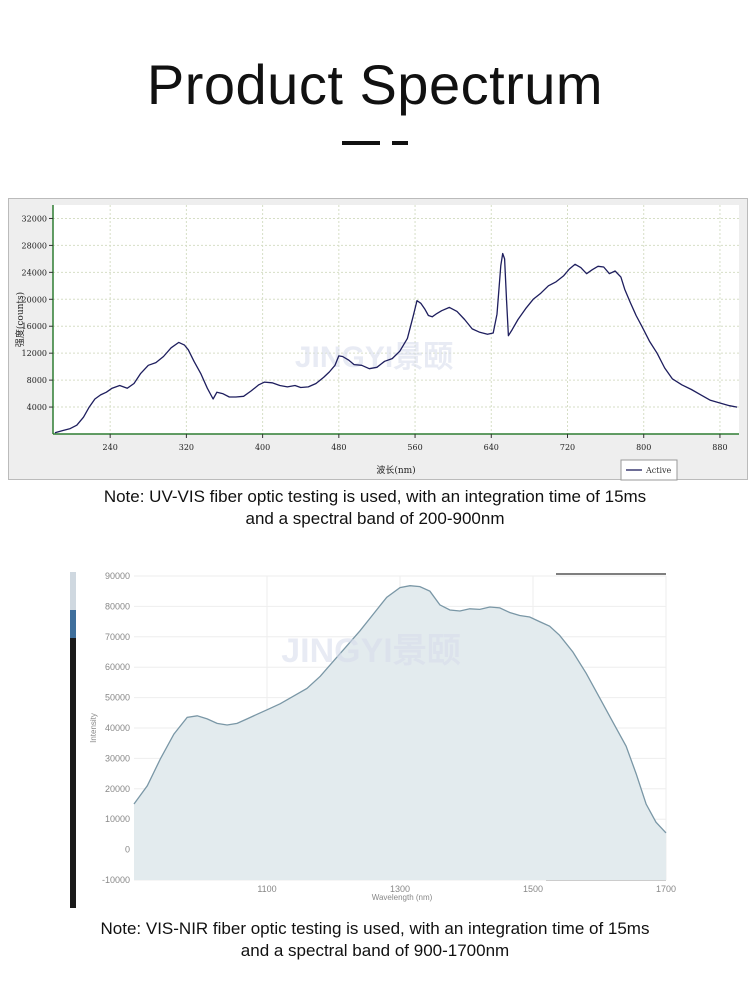 This screenshot has height=999, width=750. Describe the element at coordinates (658, 470) in the screenshot. I see `legend-entry-active: Active` at that location.